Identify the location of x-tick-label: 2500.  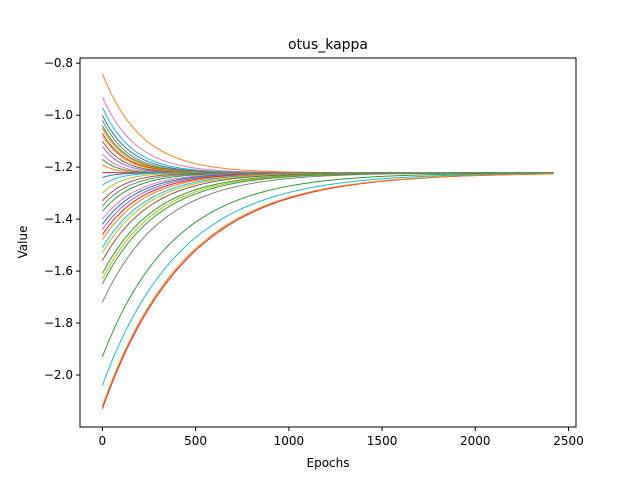
(568, 441).